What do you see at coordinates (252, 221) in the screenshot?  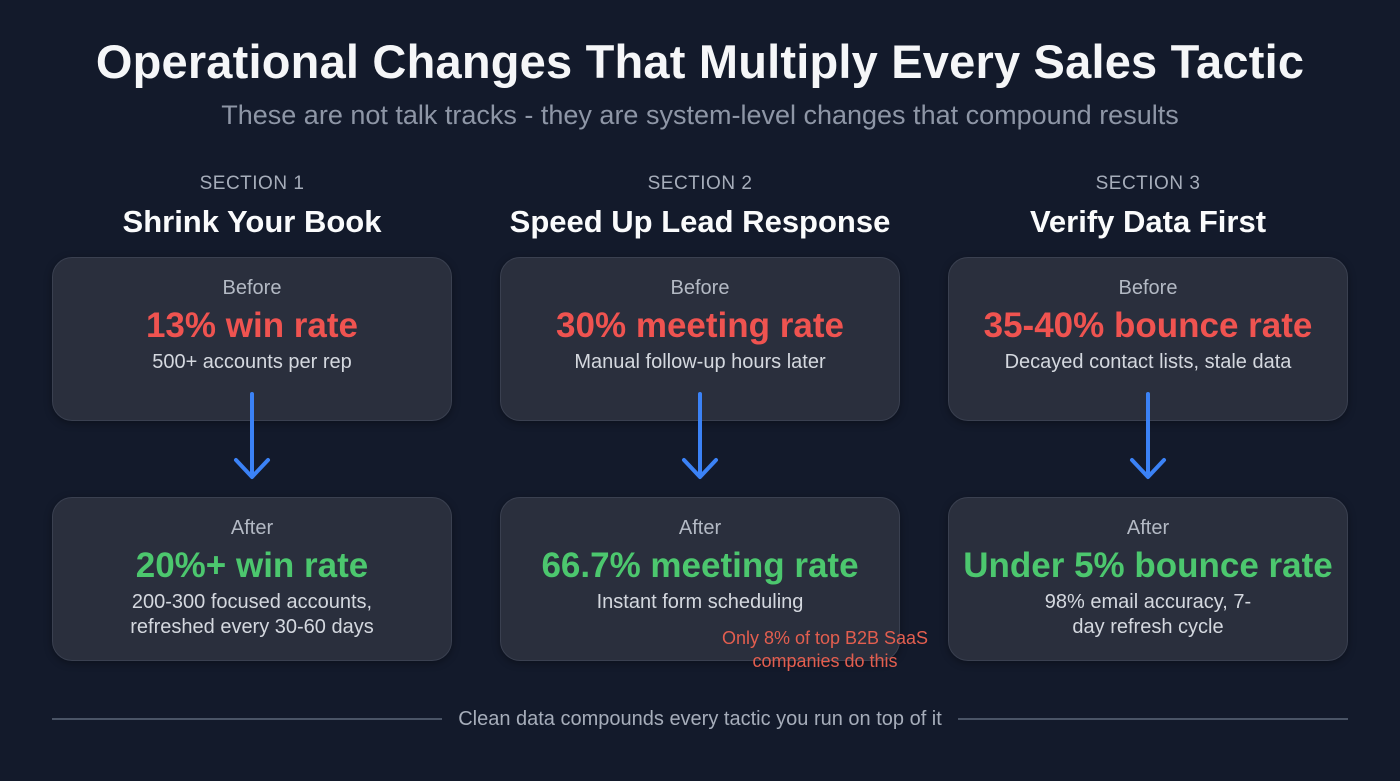 I see `section-title: Shrink Your Book` at bounding box center [252, 221].